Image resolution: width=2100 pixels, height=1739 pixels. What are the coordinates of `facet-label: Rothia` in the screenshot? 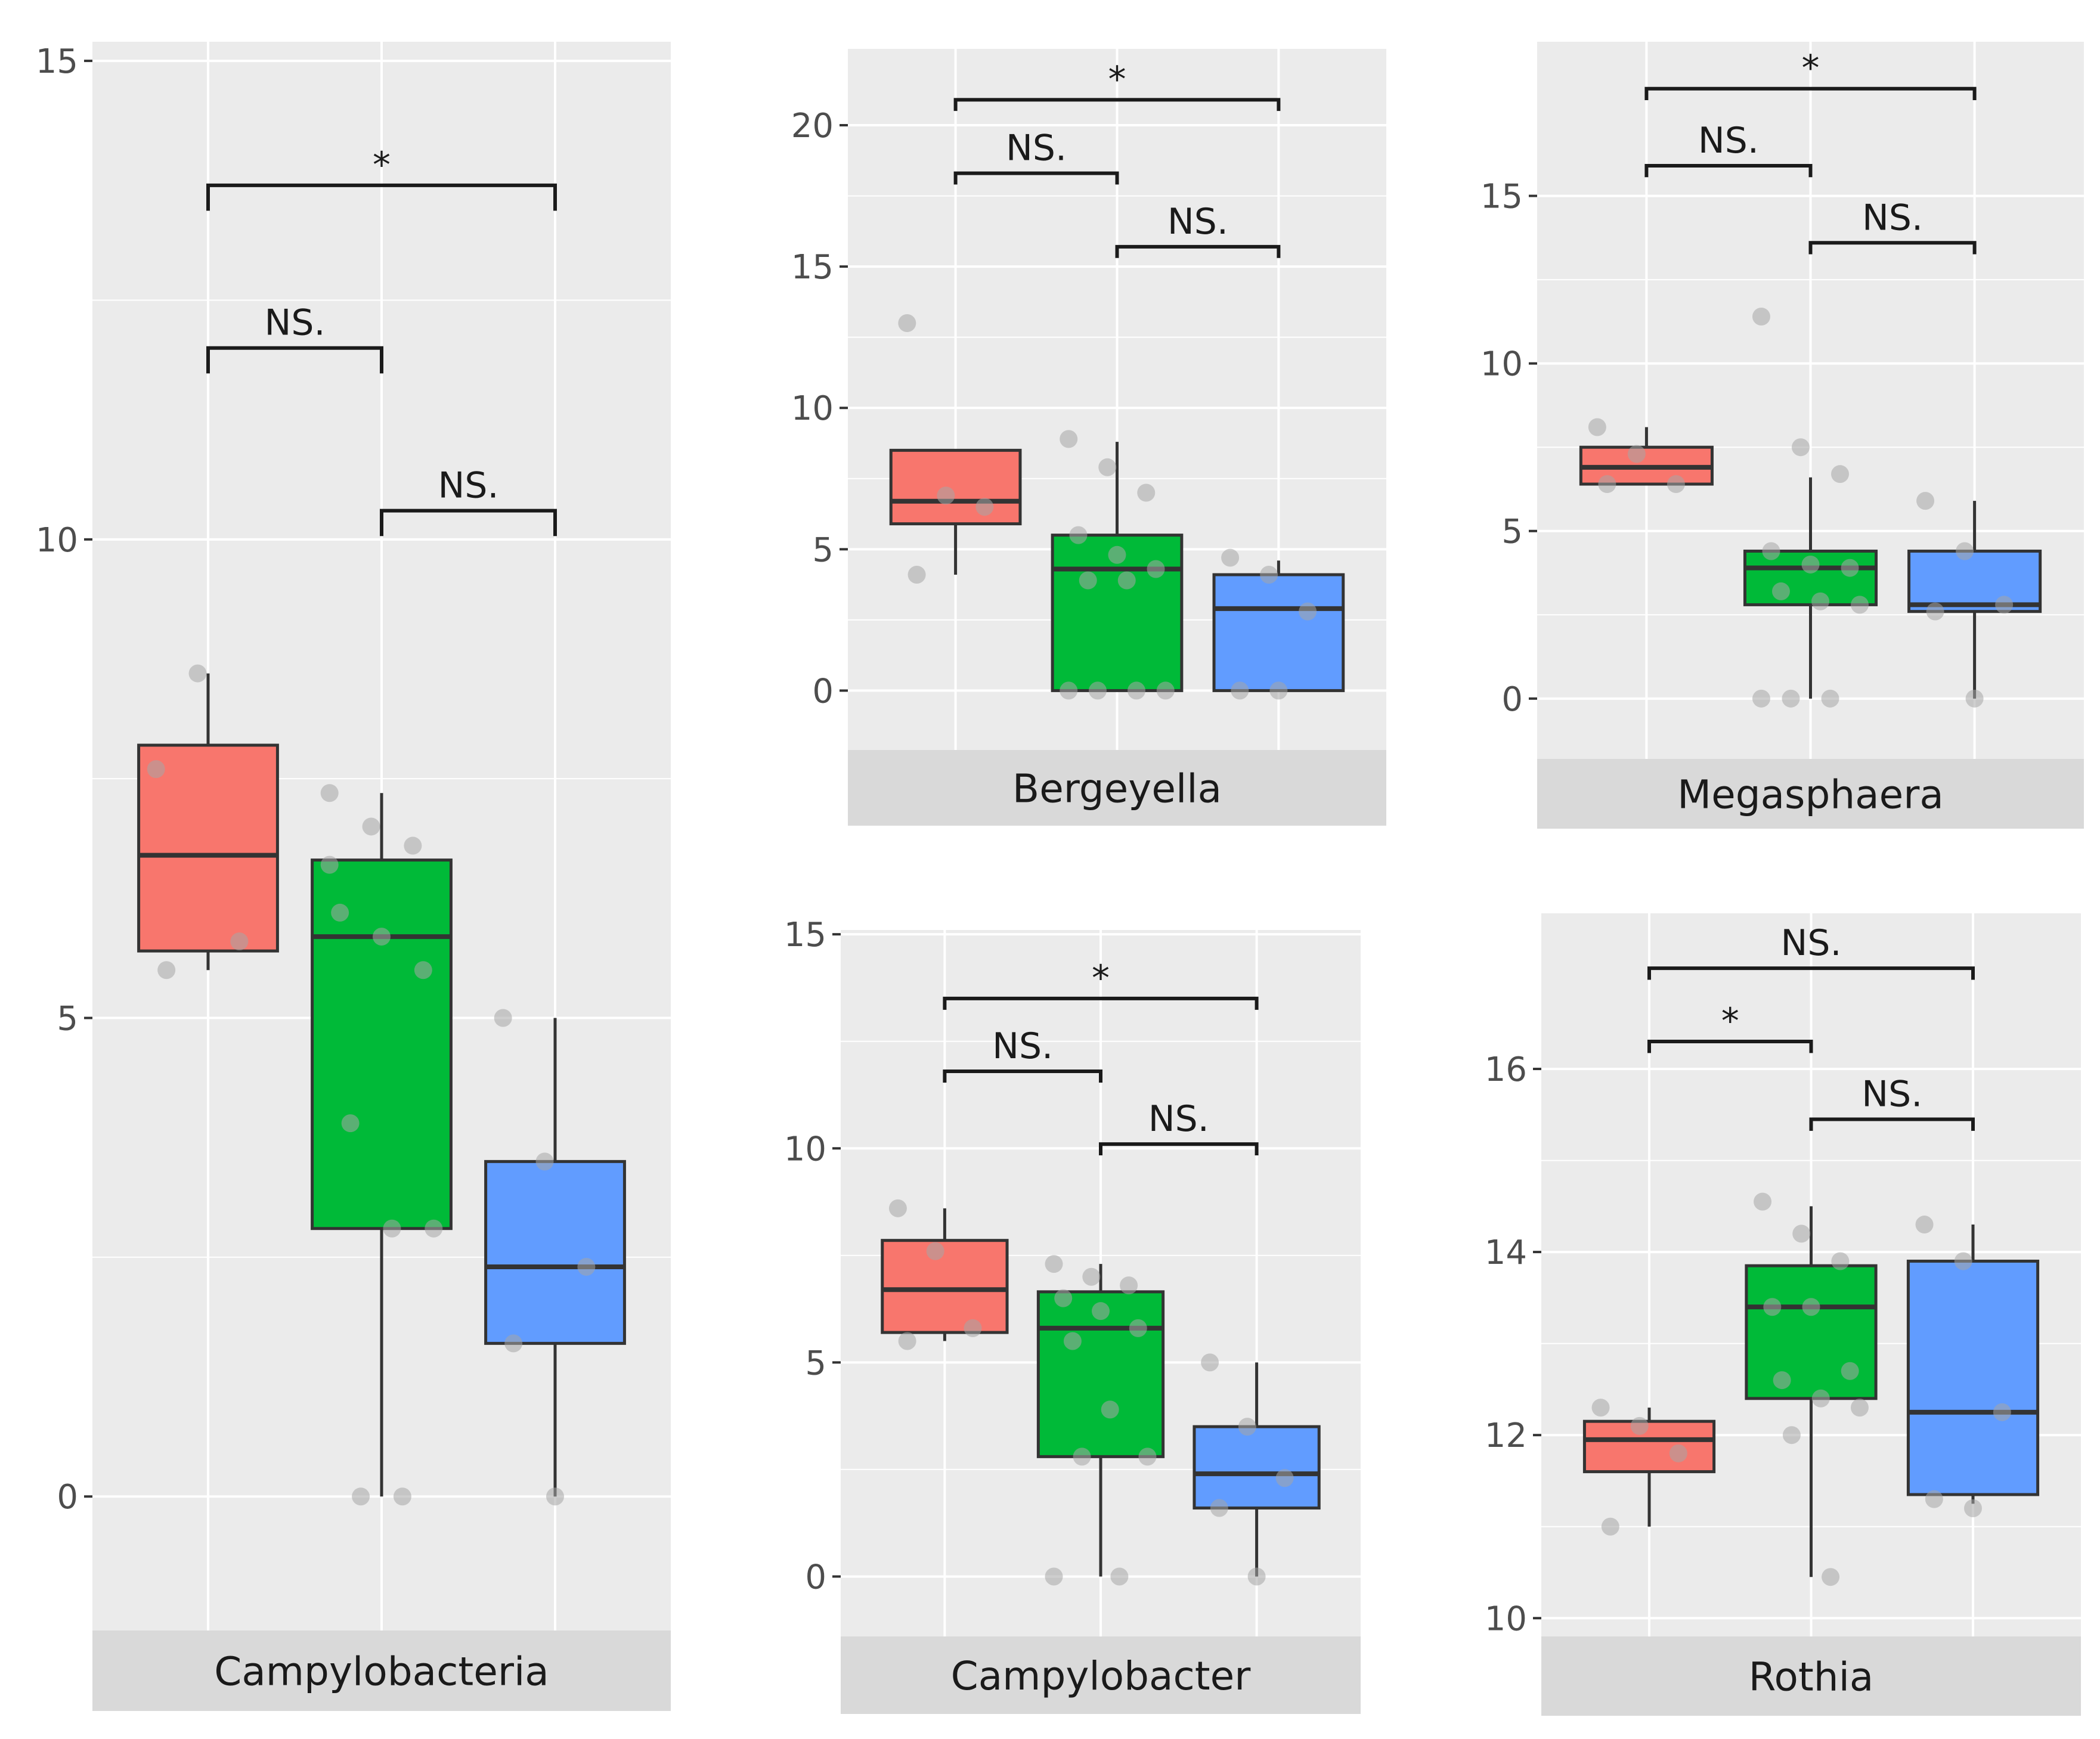 It's located at (1811, 1677).